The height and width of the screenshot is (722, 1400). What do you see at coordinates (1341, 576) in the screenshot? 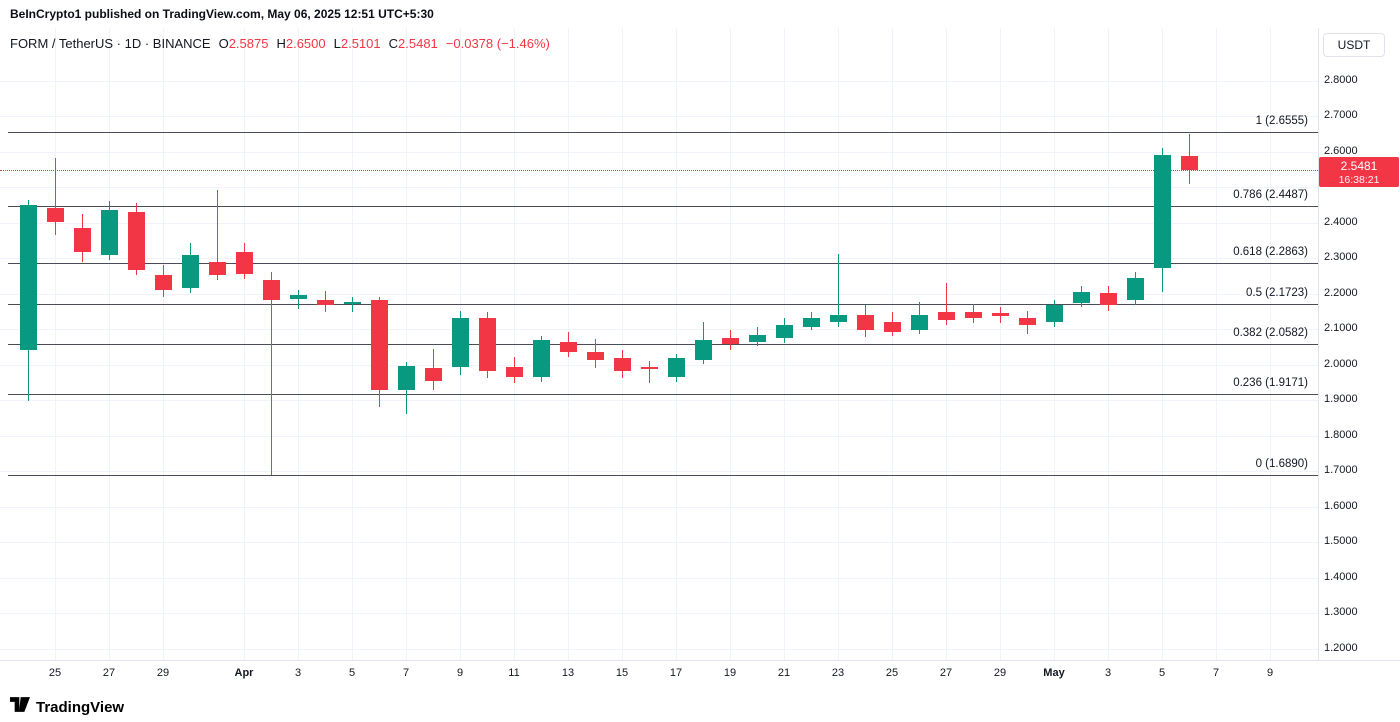
I see `price-tick-label: 1.4000` at bounding box center [1341, 576].